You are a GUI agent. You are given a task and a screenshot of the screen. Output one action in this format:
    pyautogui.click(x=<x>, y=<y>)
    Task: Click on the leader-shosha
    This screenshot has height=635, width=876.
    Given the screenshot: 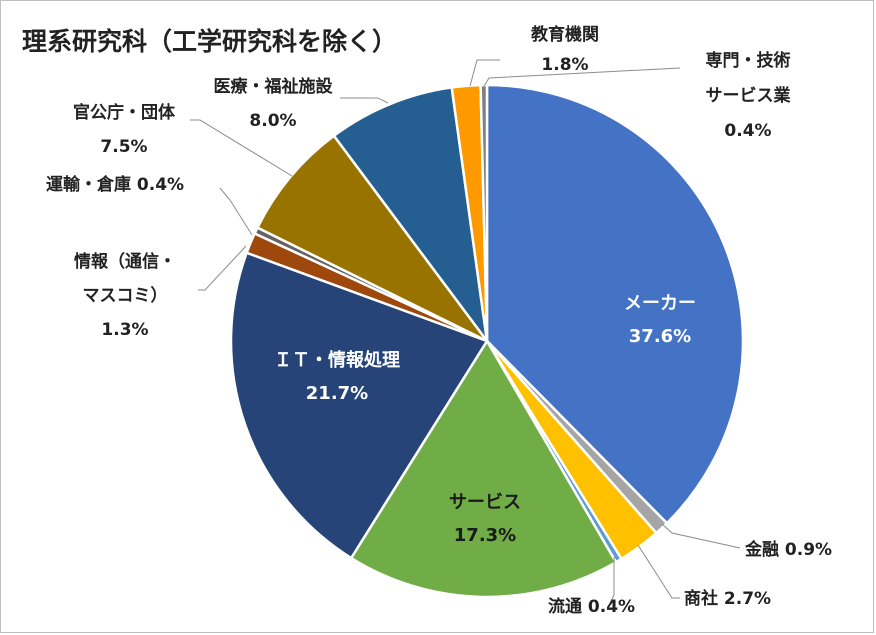 What is the action you would take?
    pyautogui.click(x=658, y=571)
    